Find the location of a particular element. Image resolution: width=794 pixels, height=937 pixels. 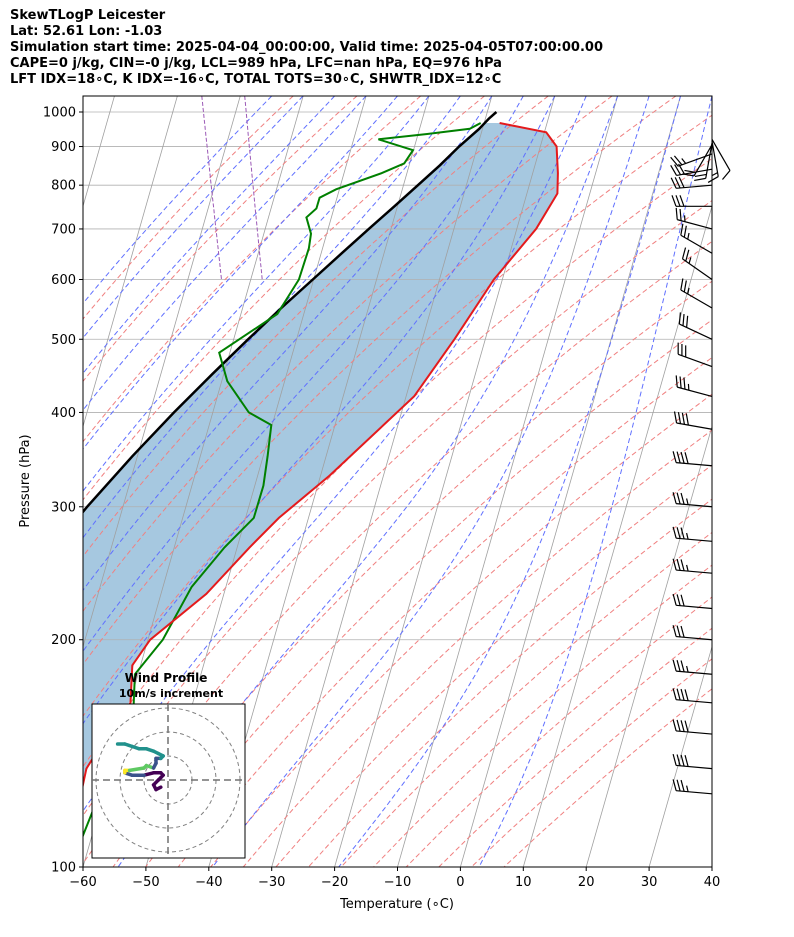

y-tick-label: 600 is located at coordinates (63, 280).